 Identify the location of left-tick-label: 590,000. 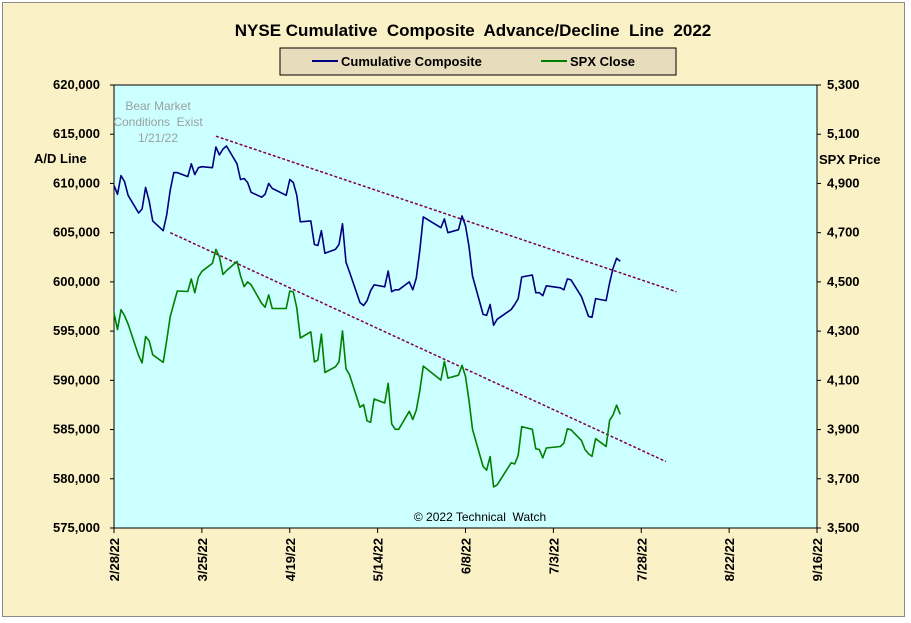
(76, 379).